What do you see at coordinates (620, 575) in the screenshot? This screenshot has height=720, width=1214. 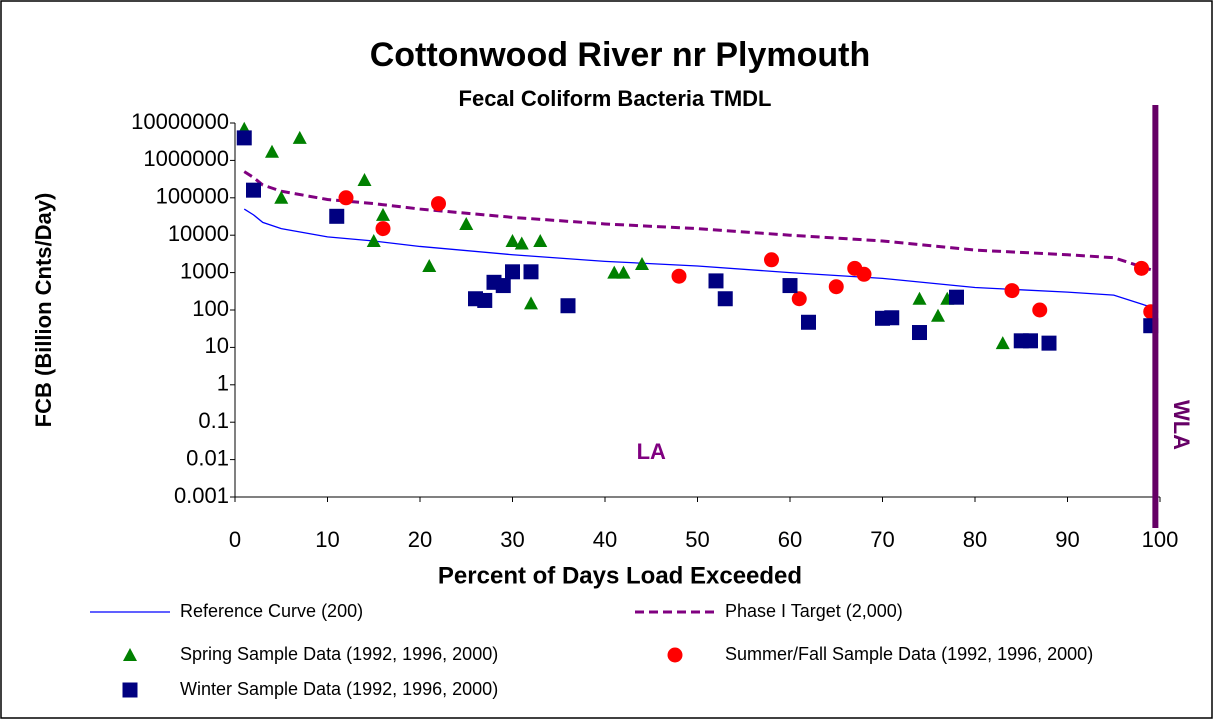 I see `x-axis-label: Percent of Days Load Exceeded` at bounding box center [620, 575].